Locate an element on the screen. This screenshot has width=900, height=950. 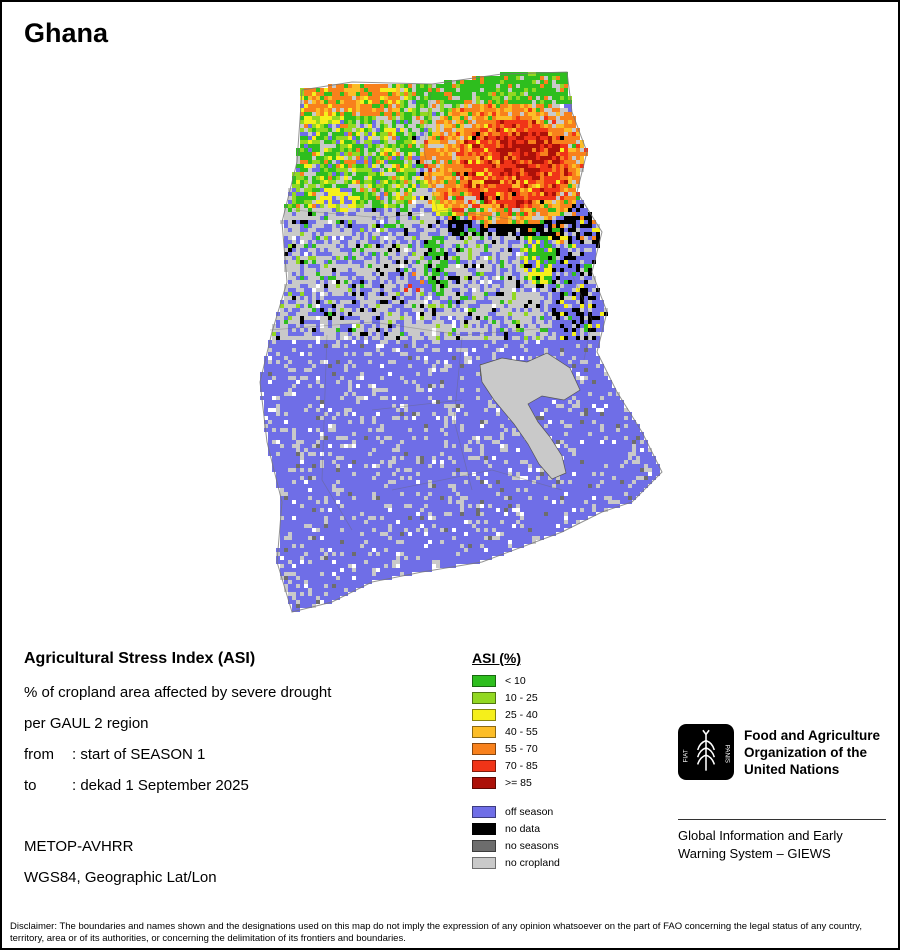
legend-item: >= 85 is located at coordinates (567, 783).